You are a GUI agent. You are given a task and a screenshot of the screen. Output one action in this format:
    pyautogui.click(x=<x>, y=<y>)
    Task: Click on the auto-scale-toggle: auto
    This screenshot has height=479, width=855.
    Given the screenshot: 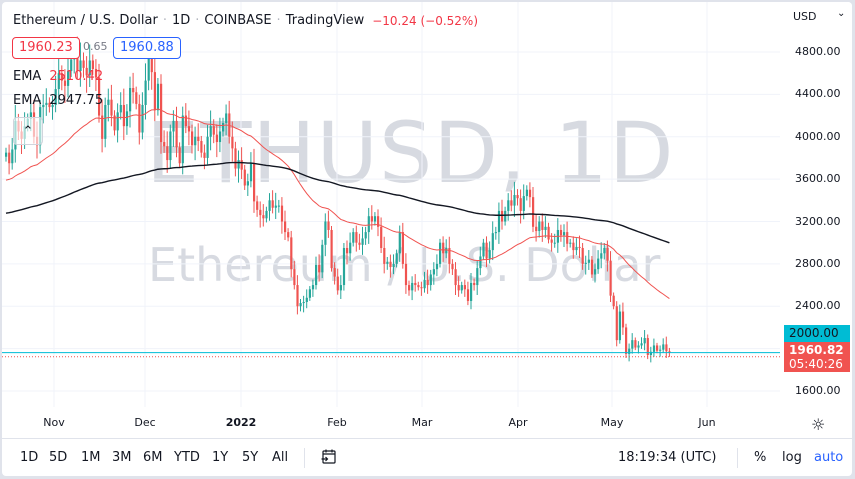 What is the action you would take?
    pyautogui.click(x=829, y=457)
    